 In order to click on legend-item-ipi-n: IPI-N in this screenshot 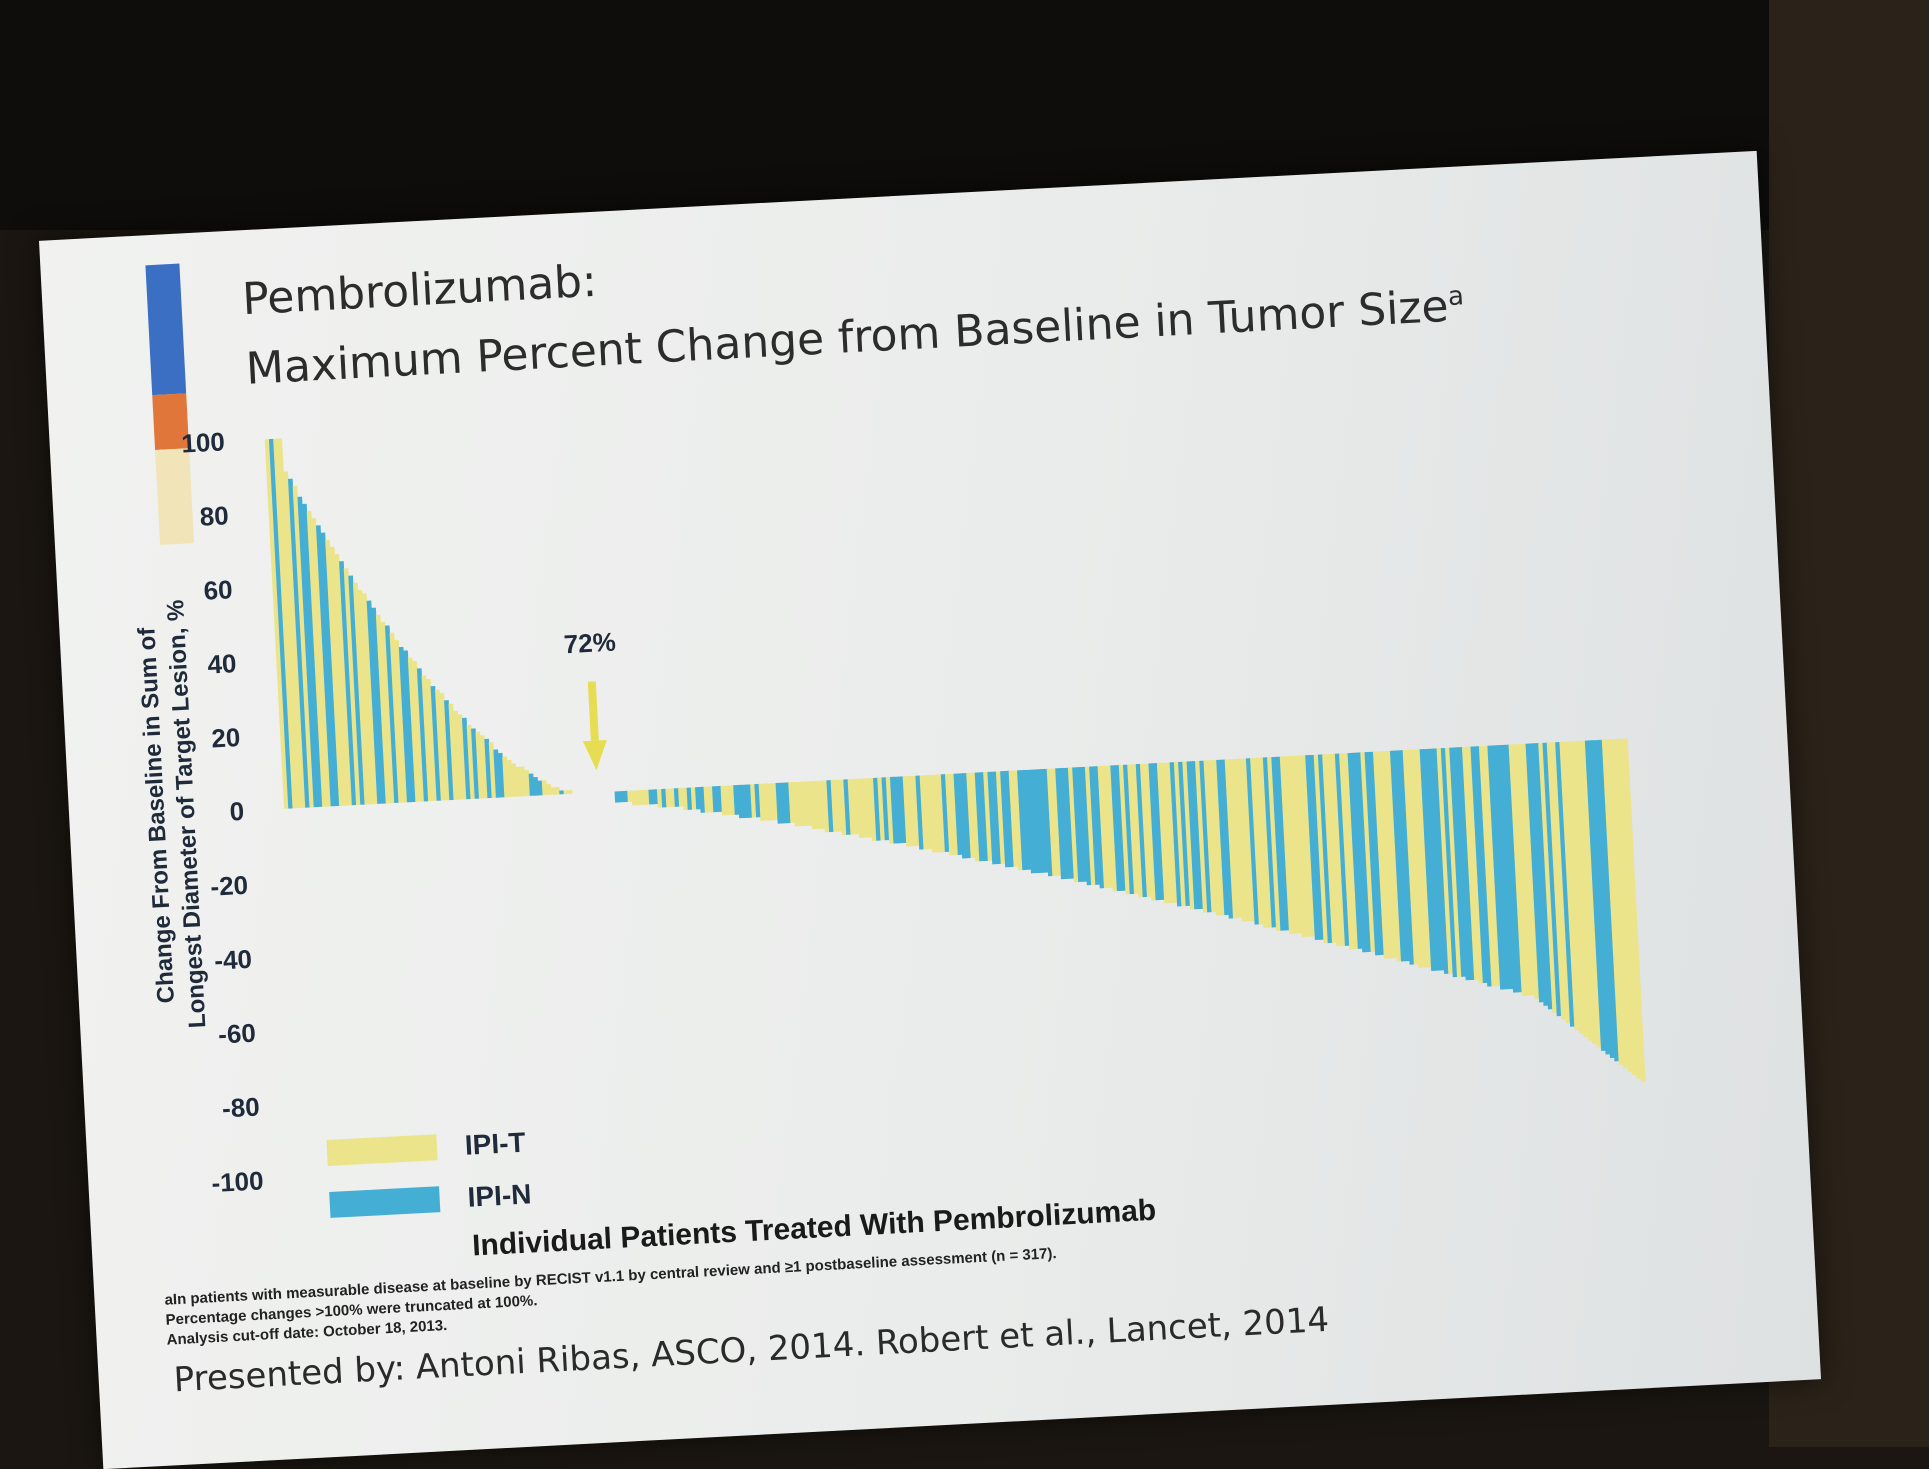, I will do `click(430, 1199)`.